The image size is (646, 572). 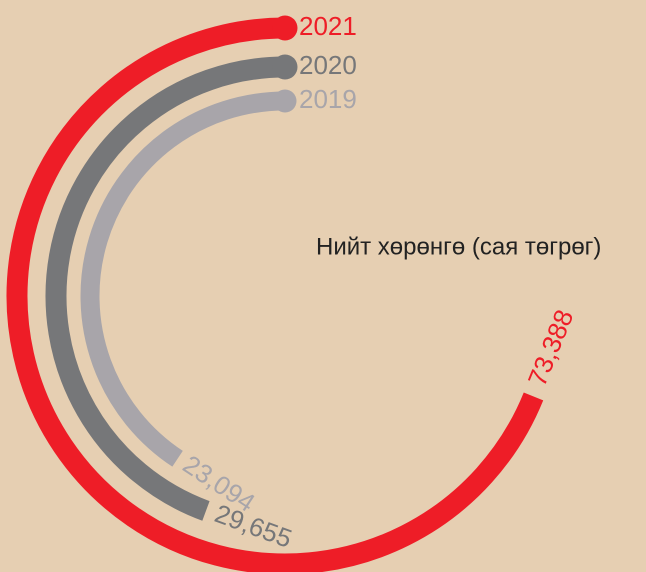 I want to click on chart-title: Нийт хөрөнгө (сая төгрөг), so click(x=458, y=246).